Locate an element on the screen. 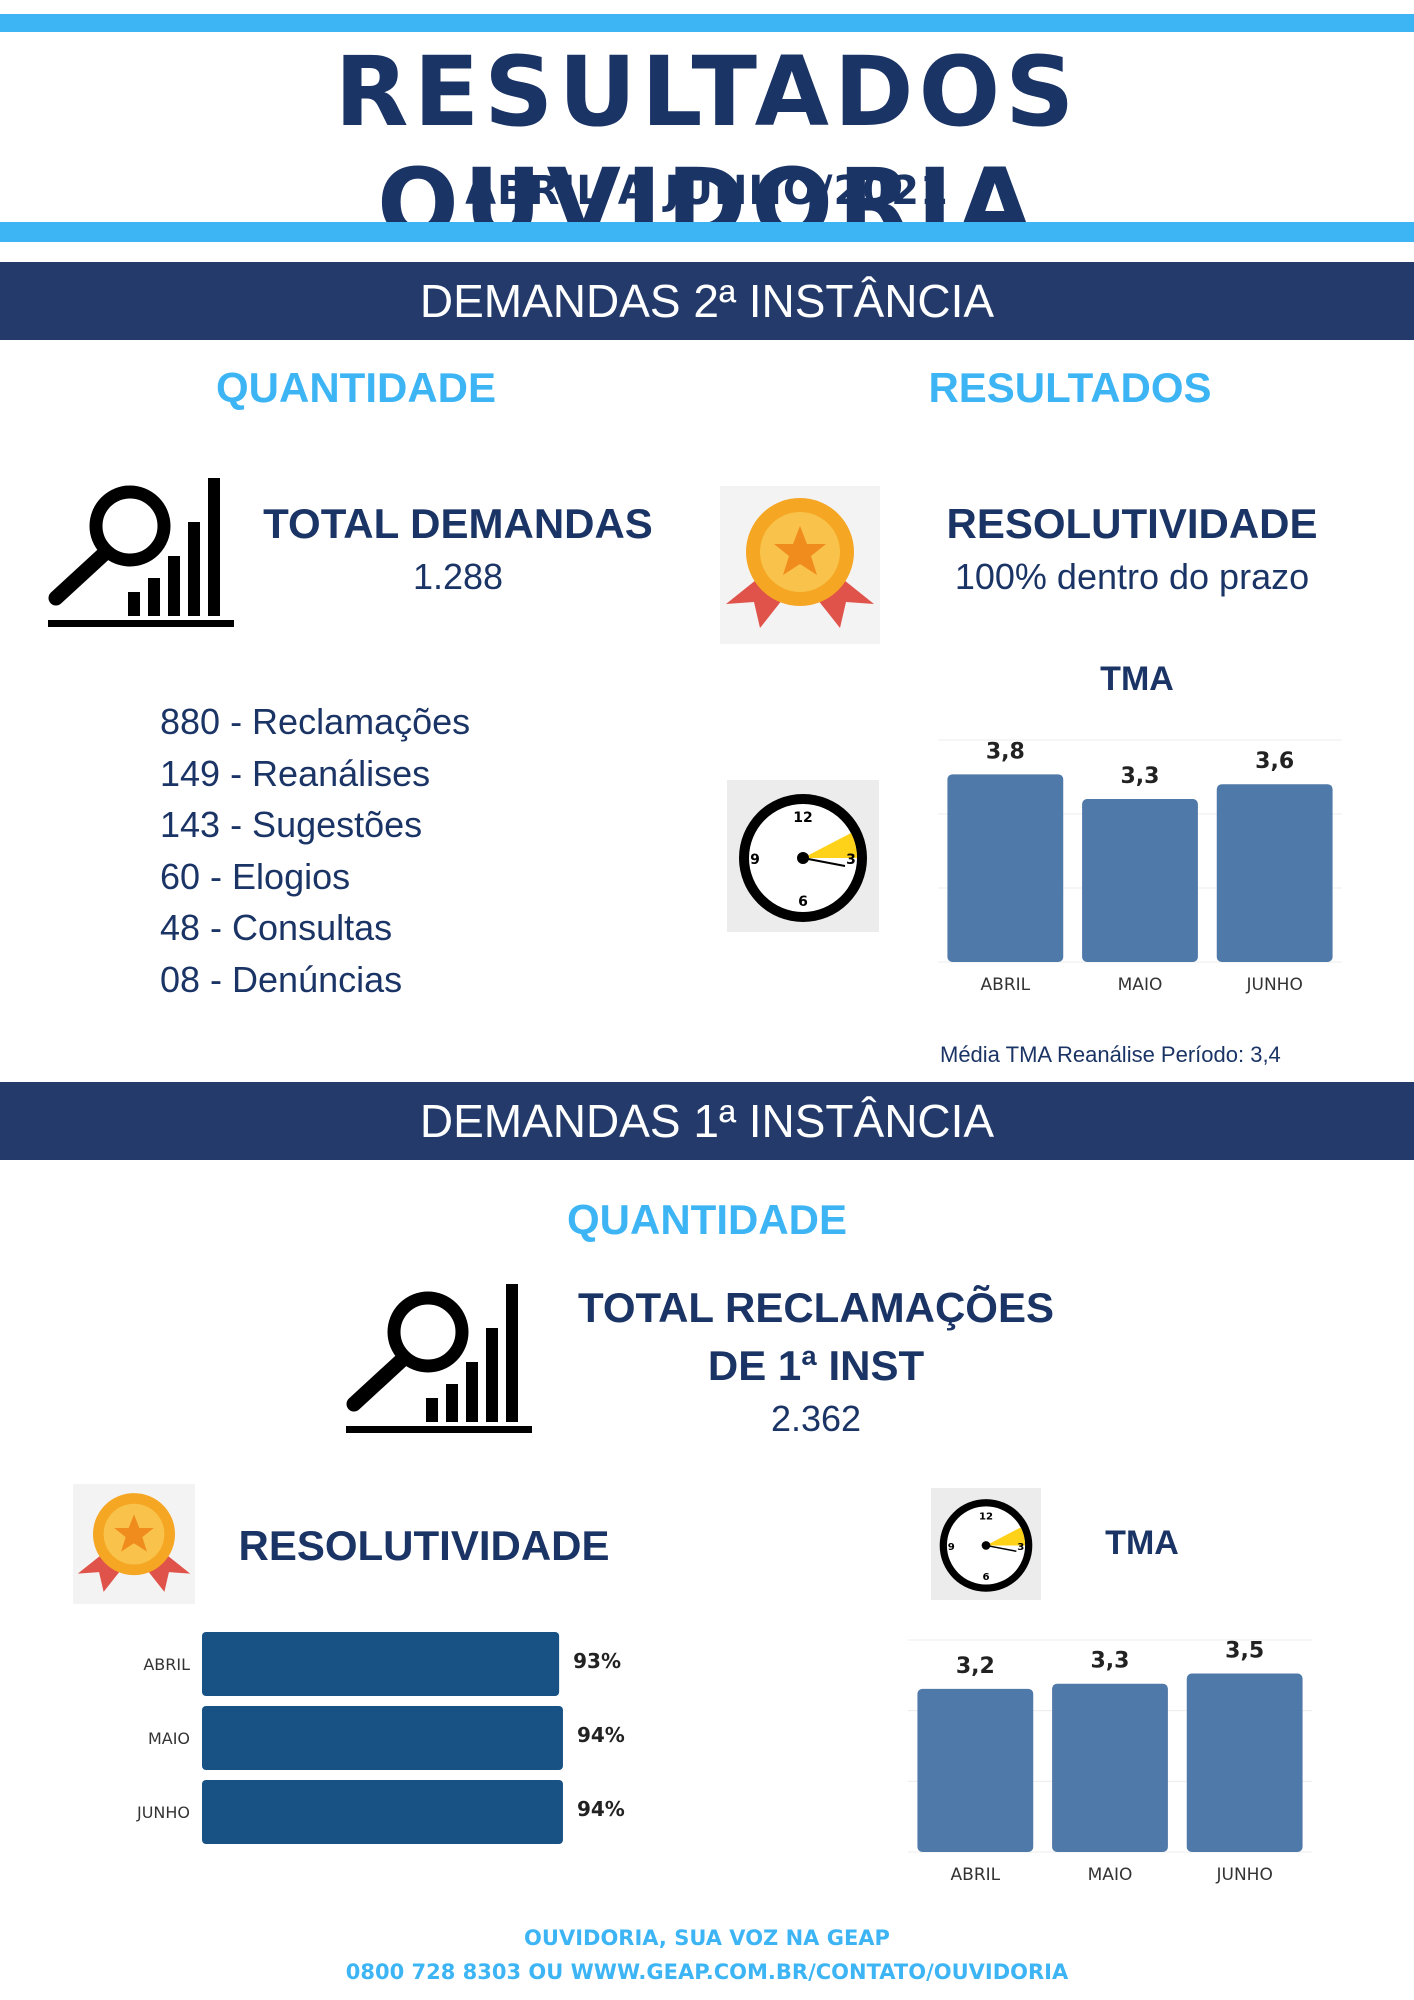 Image resolution: width=1414 pixels, height=2000 pixels. data-label: 93% is located at coordinates (597, 1661).